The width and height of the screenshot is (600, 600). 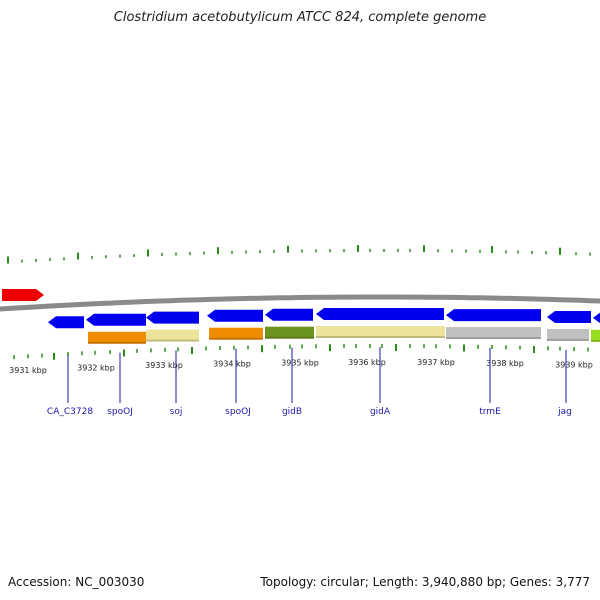 I want to click on cog-category-bars, so click(x=344, y=335).